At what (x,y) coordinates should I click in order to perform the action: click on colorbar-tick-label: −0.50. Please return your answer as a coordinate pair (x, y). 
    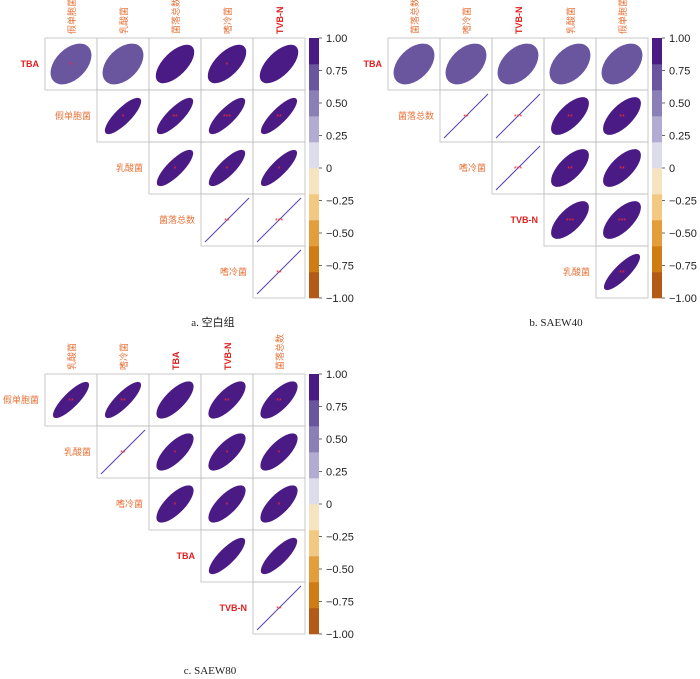
    Looking at the image, I should click on (683, 234).